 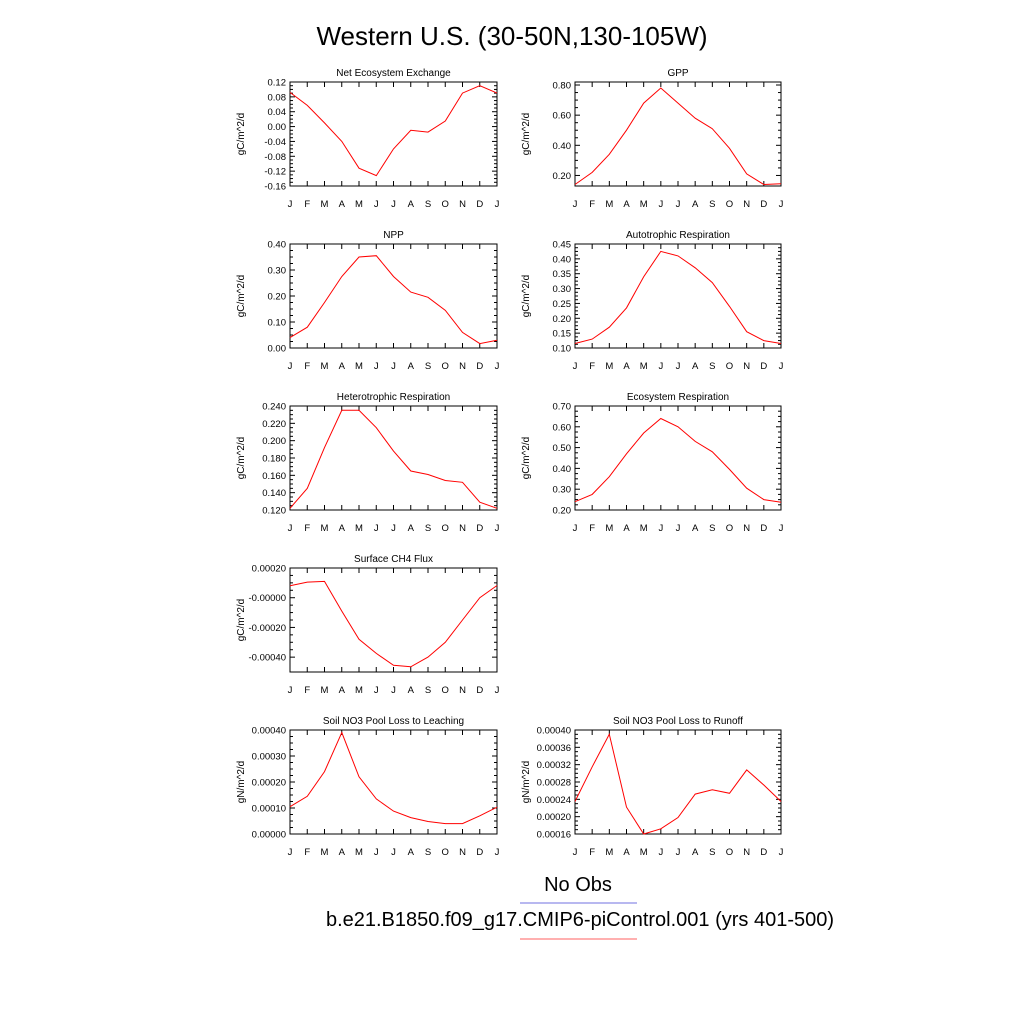 What do you see at coordinates (554, 748) in the screenshot?
I see `y-tick-label: 0.00036` at bounding box center [554, 748].